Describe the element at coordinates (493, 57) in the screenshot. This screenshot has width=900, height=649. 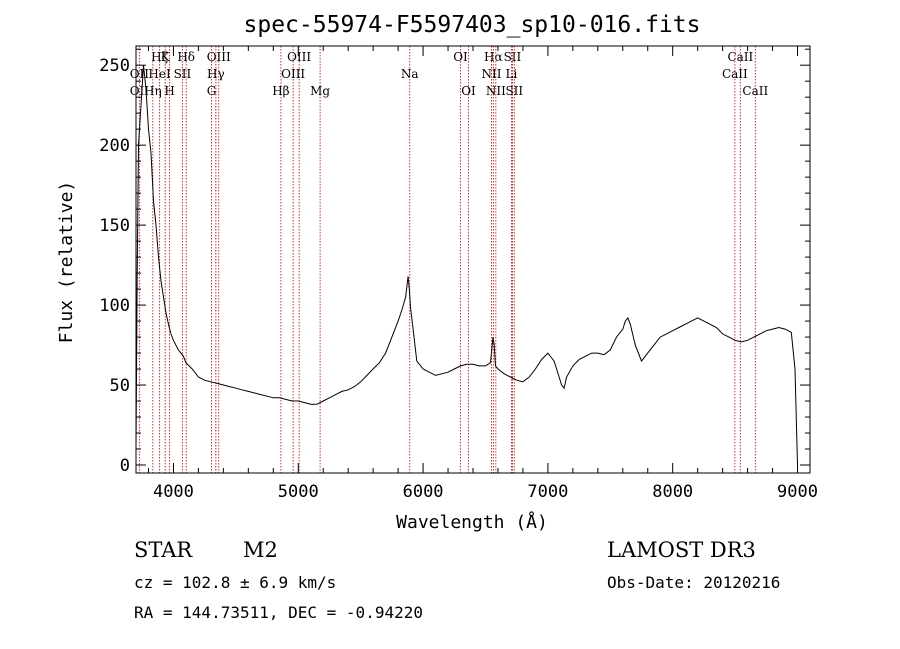
I see `spectral-line-label: Hα` at that location.